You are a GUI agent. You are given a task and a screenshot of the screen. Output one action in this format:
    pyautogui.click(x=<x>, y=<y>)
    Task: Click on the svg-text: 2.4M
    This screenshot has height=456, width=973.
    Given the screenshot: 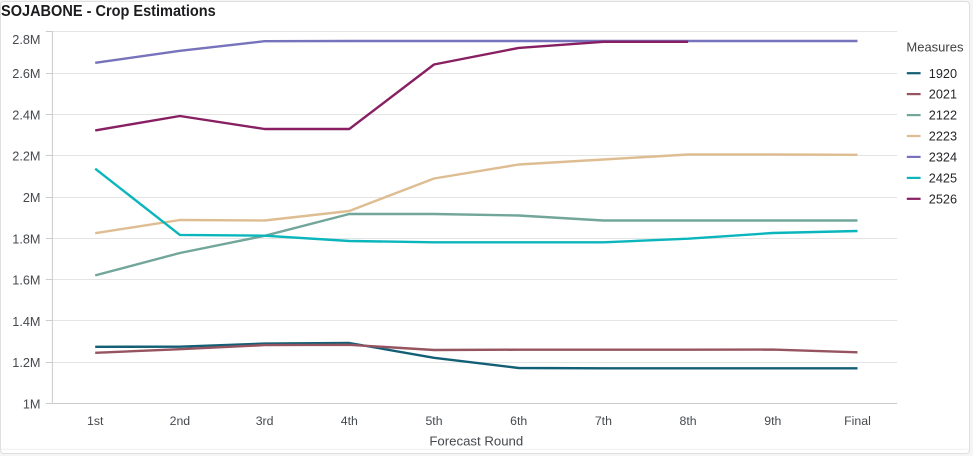 What is the action you would take?
    pyautogui.click(x=26, y=115)
    